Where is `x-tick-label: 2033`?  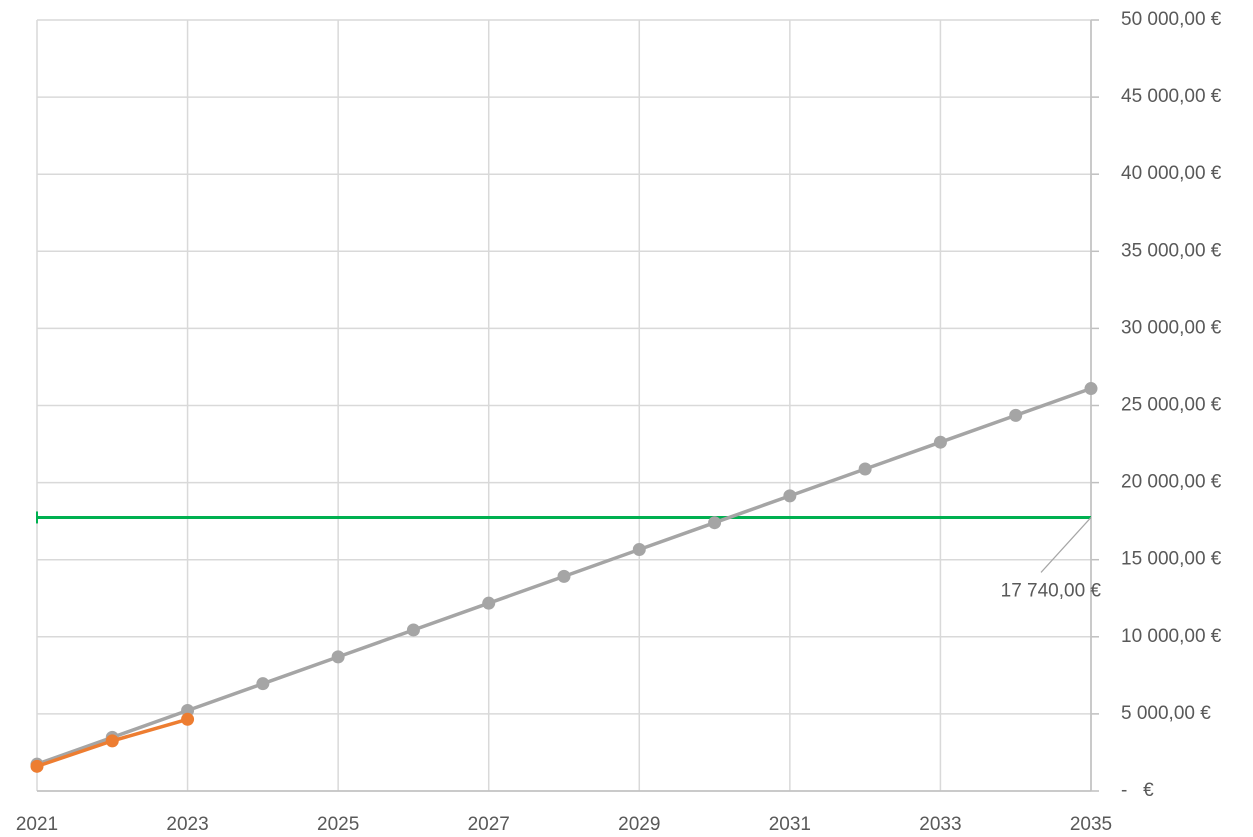 x-tick-label: 2033 is located at coordinates (940, 824).